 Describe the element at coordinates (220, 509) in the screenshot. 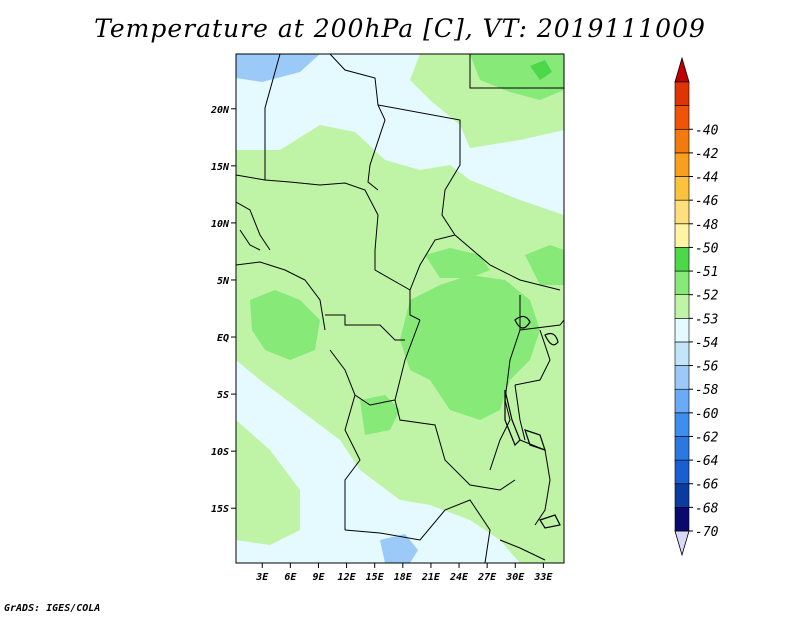

I see `lat-tick-label: 15S` at that location.